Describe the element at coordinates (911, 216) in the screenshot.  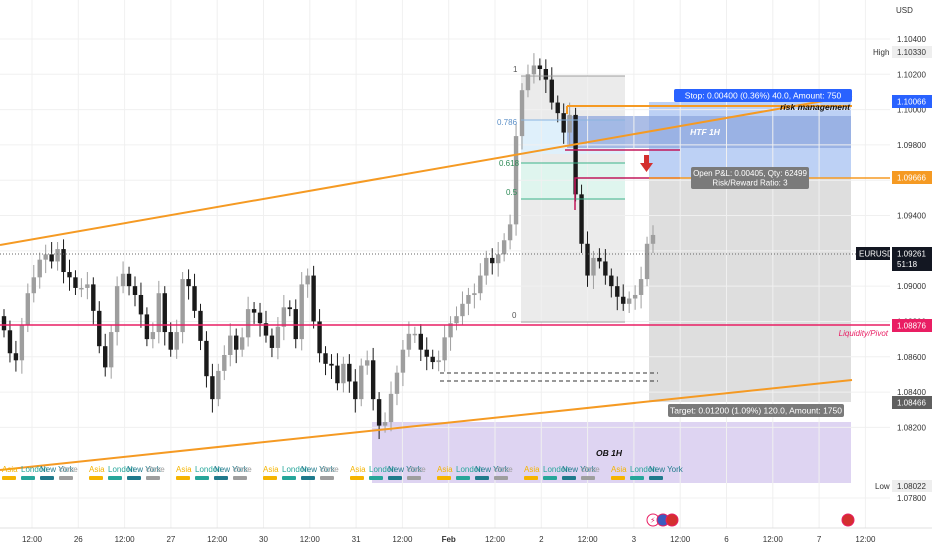
I see `y-tick-label: 1.09400` at that location.